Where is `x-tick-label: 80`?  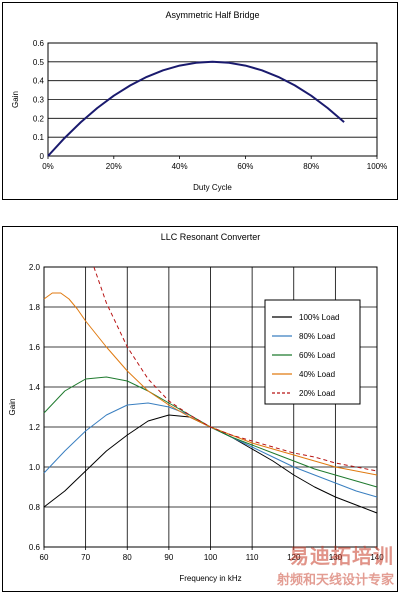 x-tick-label: 80 is located at coordinates (127, 557).